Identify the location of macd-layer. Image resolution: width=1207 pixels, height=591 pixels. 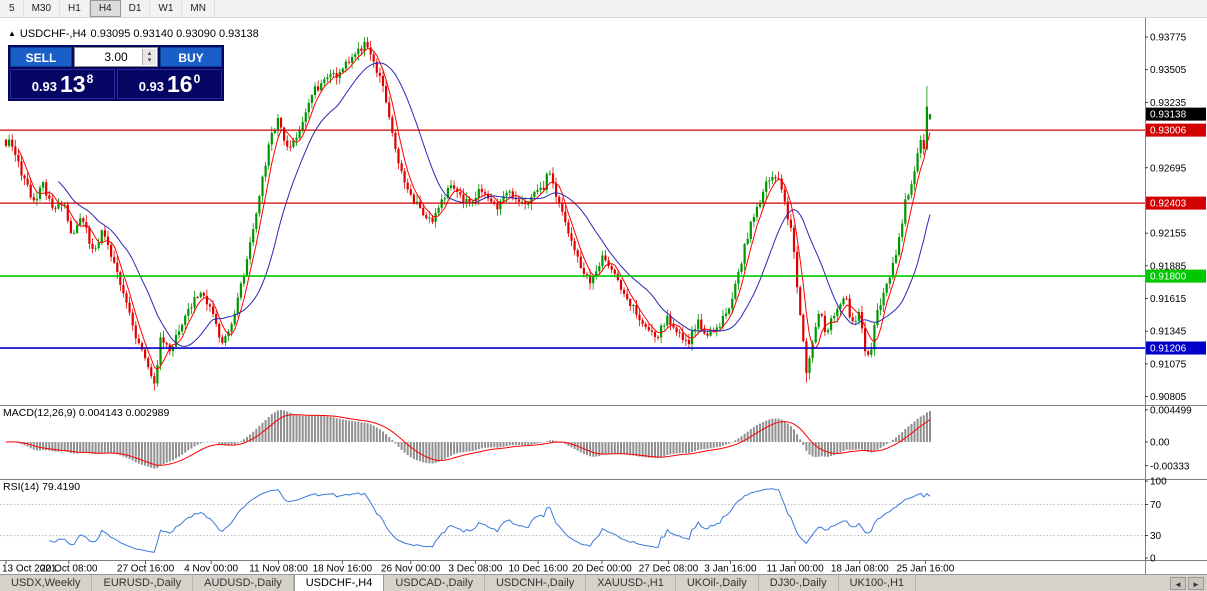
(468, 439).